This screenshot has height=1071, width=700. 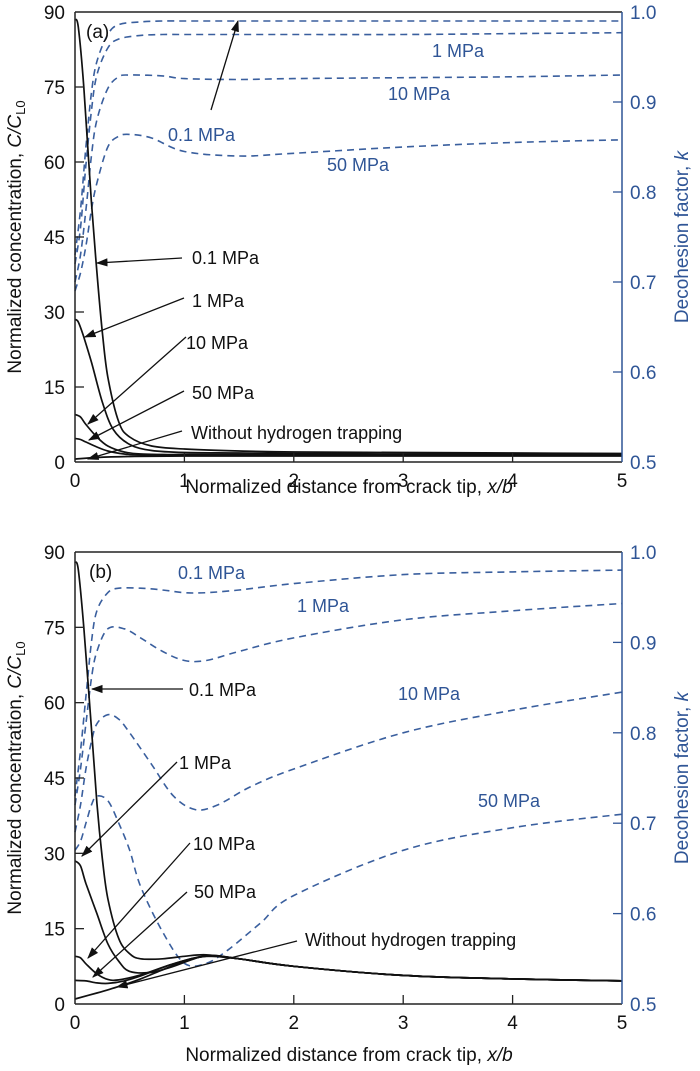 What do you see at coordinates (326, 97) in the screenshot?
I see `blue-annotations: 0.1 MPa 1 MPa 10 MPa 50 MPa` at bounding box center [326, 97].